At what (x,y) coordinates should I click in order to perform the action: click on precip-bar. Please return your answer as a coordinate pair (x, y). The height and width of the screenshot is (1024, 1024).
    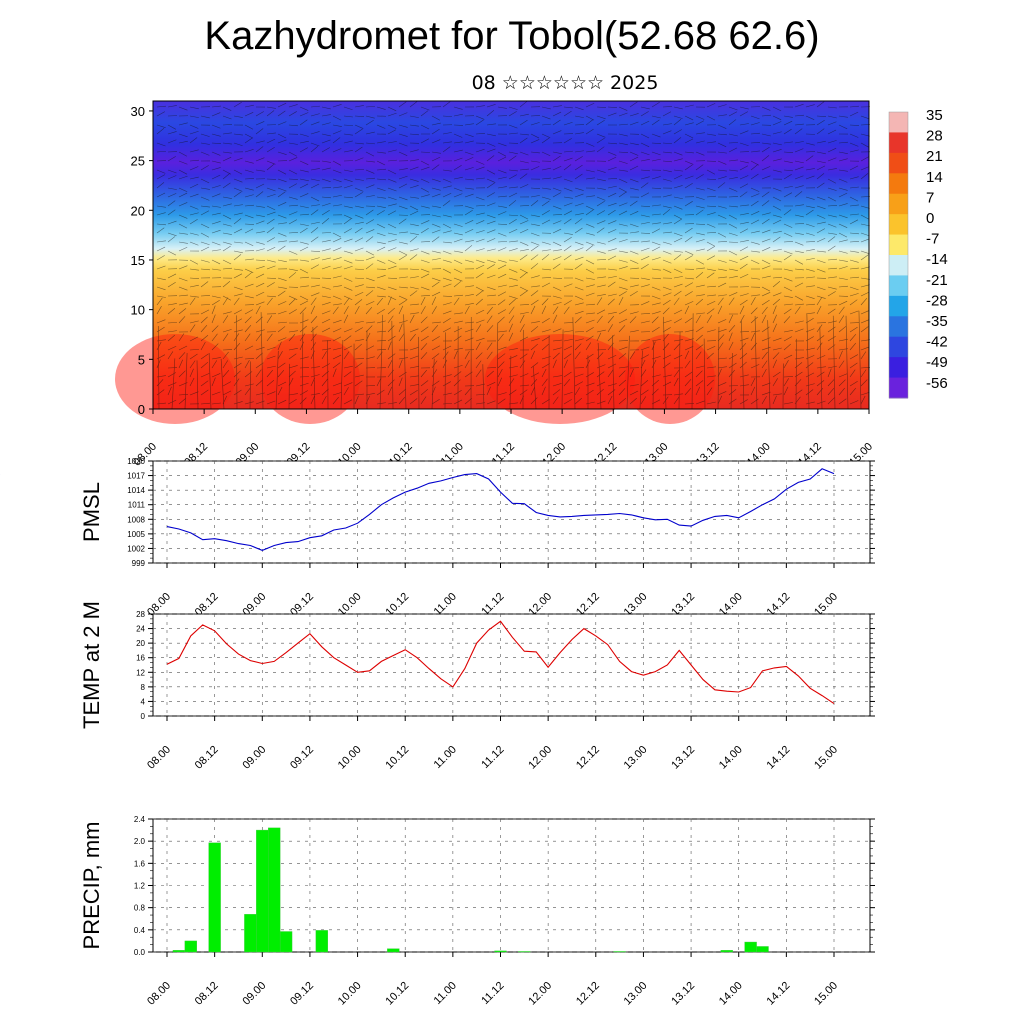
    Looking at the image, I should click on (524, 952).